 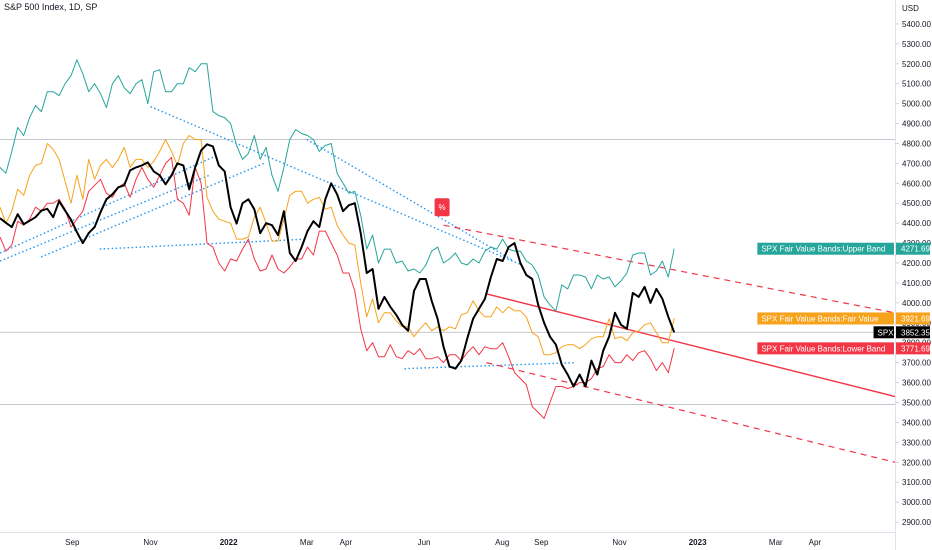 What do you see at coordinates (915, 348) in the screenshot?
I see `value-text: 3771.69` at bounding box center [915, 348].